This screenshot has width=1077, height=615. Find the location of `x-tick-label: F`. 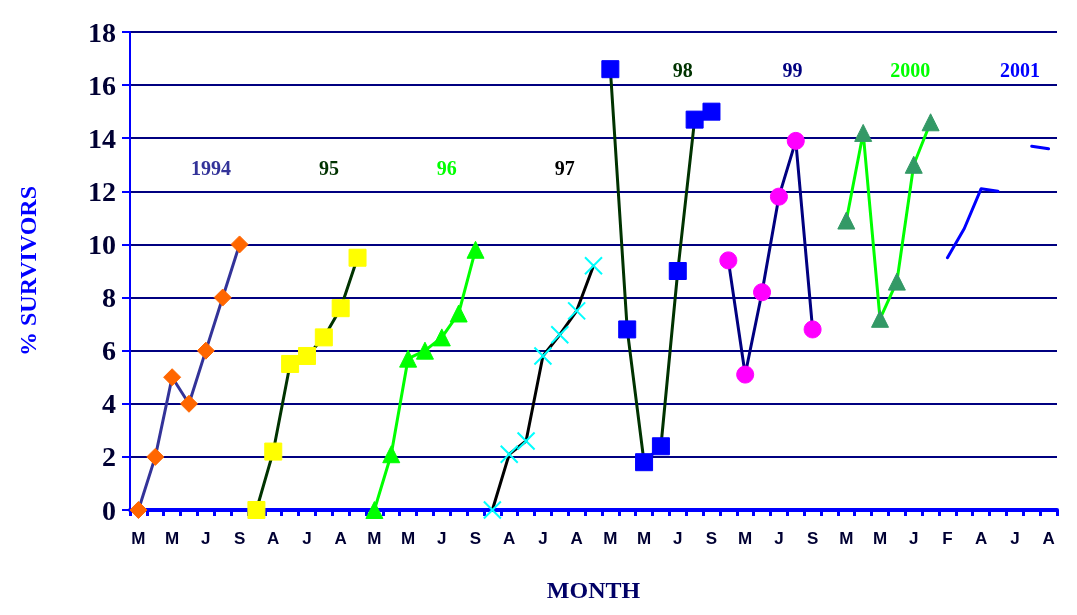

x-tick-label: F is located at coordinates (947, 538).